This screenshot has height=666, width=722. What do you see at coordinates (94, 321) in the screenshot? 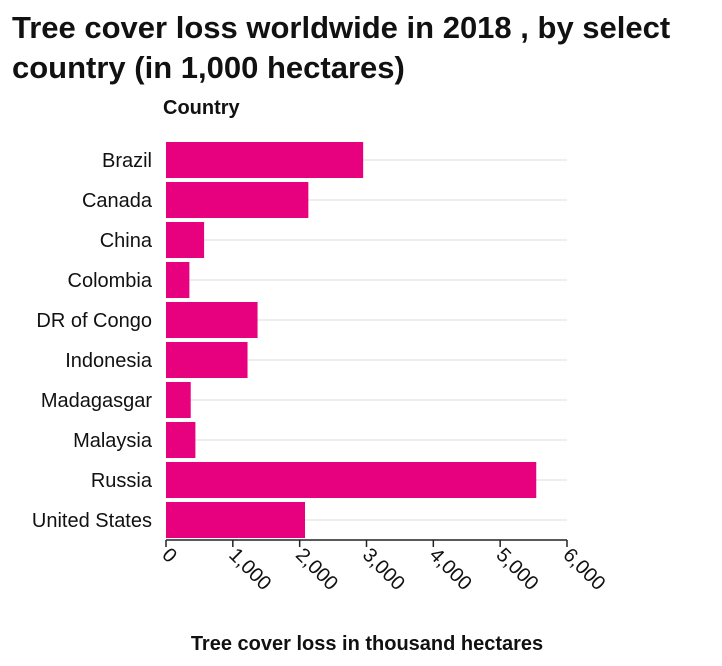
I see `category-label: DR of Congo` at bounding box center [94, 321].